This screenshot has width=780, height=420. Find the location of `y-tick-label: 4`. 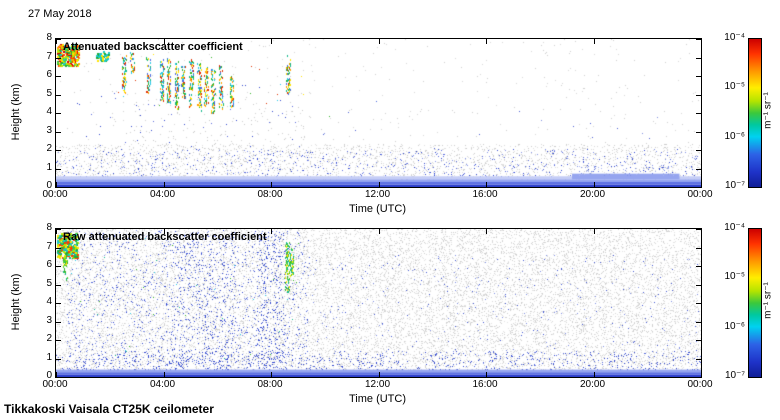

y-tick-label: 4 is located at coordinates (49, 111).